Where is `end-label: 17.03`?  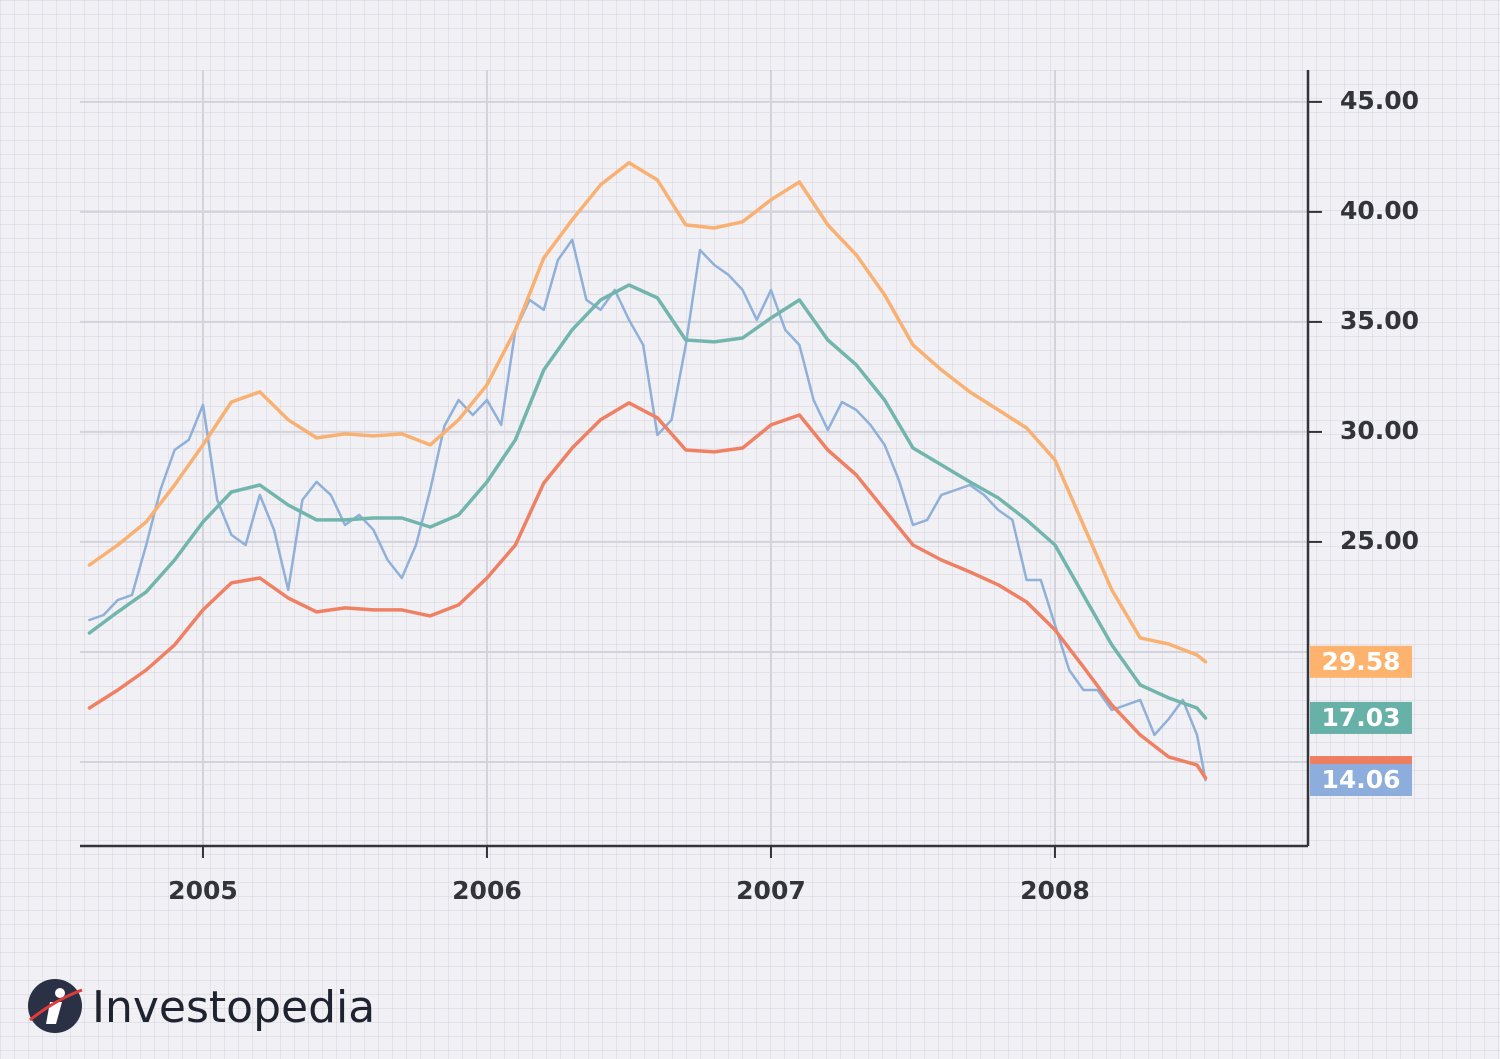 end-label: 17.03 is located at coordinates (1360, 717).